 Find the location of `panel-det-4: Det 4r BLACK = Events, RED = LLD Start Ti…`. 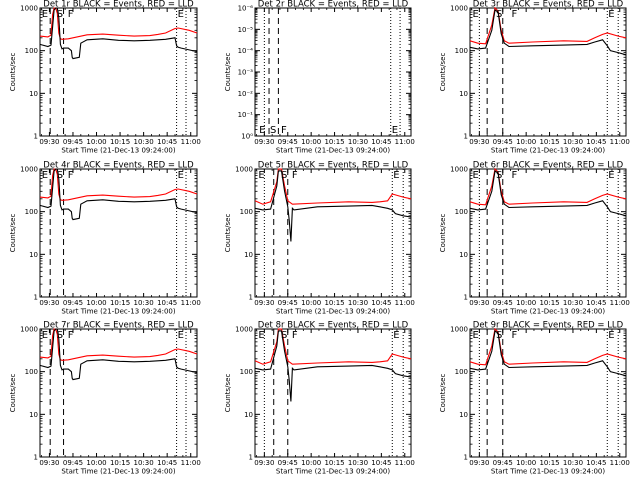

panel-det-4: Det 4r BLACK = Events, RED = LLD Start Ti… is located at coordinates (105, 238).